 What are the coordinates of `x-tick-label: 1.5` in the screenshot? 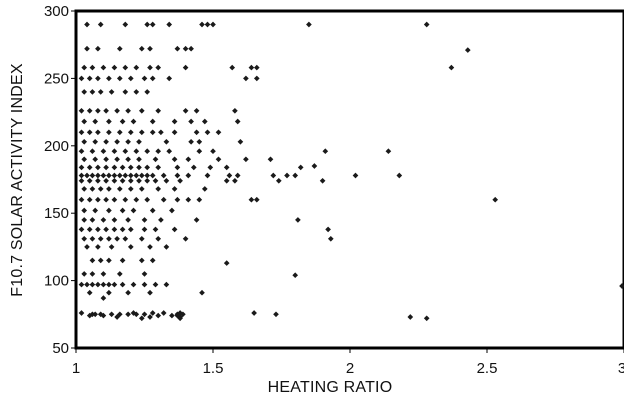 It's located at (213, 368).